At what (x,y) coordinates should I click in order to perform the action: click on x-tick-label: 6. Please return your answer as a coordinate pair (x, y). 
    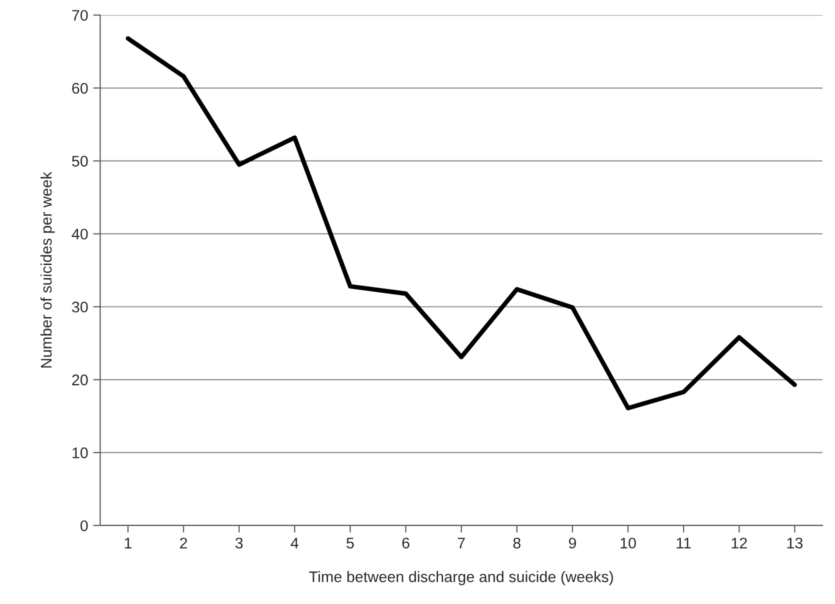
    Looking at the image, I should click on (406, 543).